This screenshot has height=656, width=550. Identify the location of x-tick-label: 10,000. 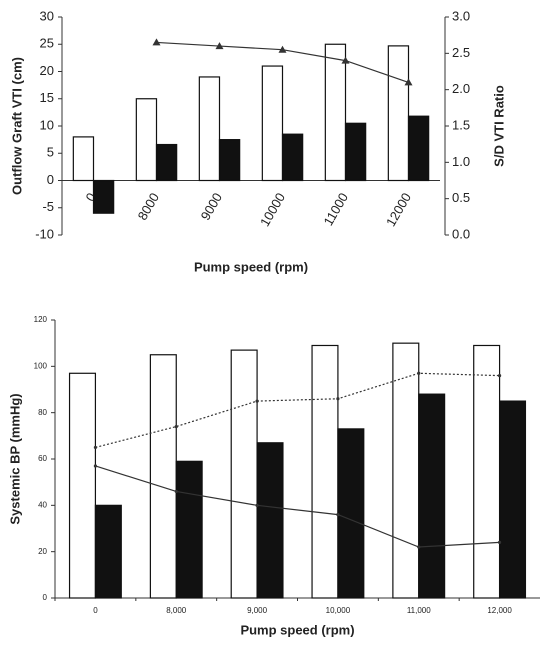
(338, 610).